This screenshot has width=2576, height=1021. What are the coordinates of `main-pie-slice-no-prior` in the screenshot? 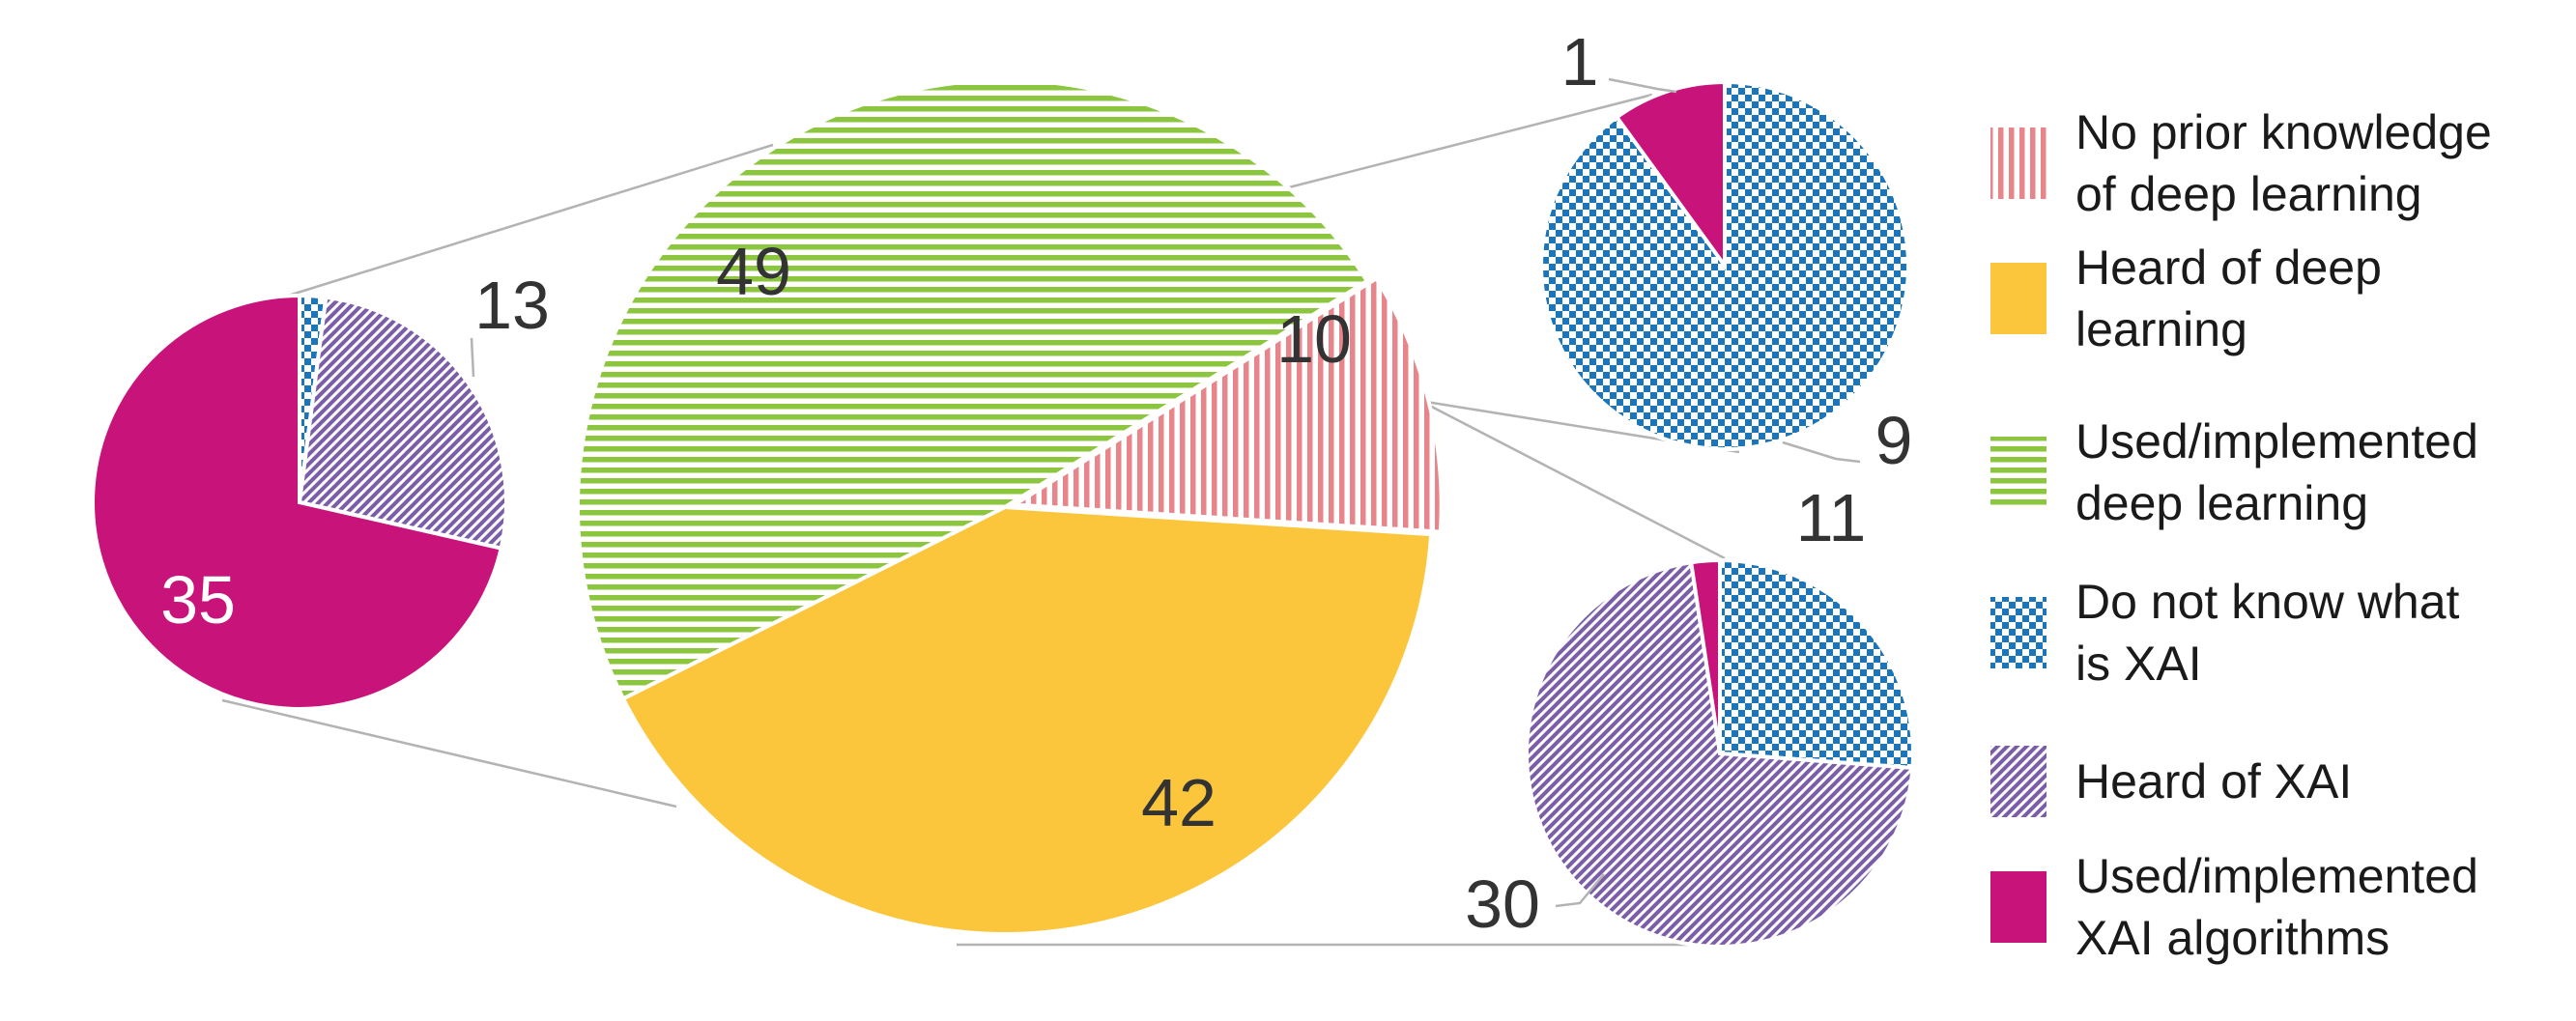 It's located at (1226, 404).